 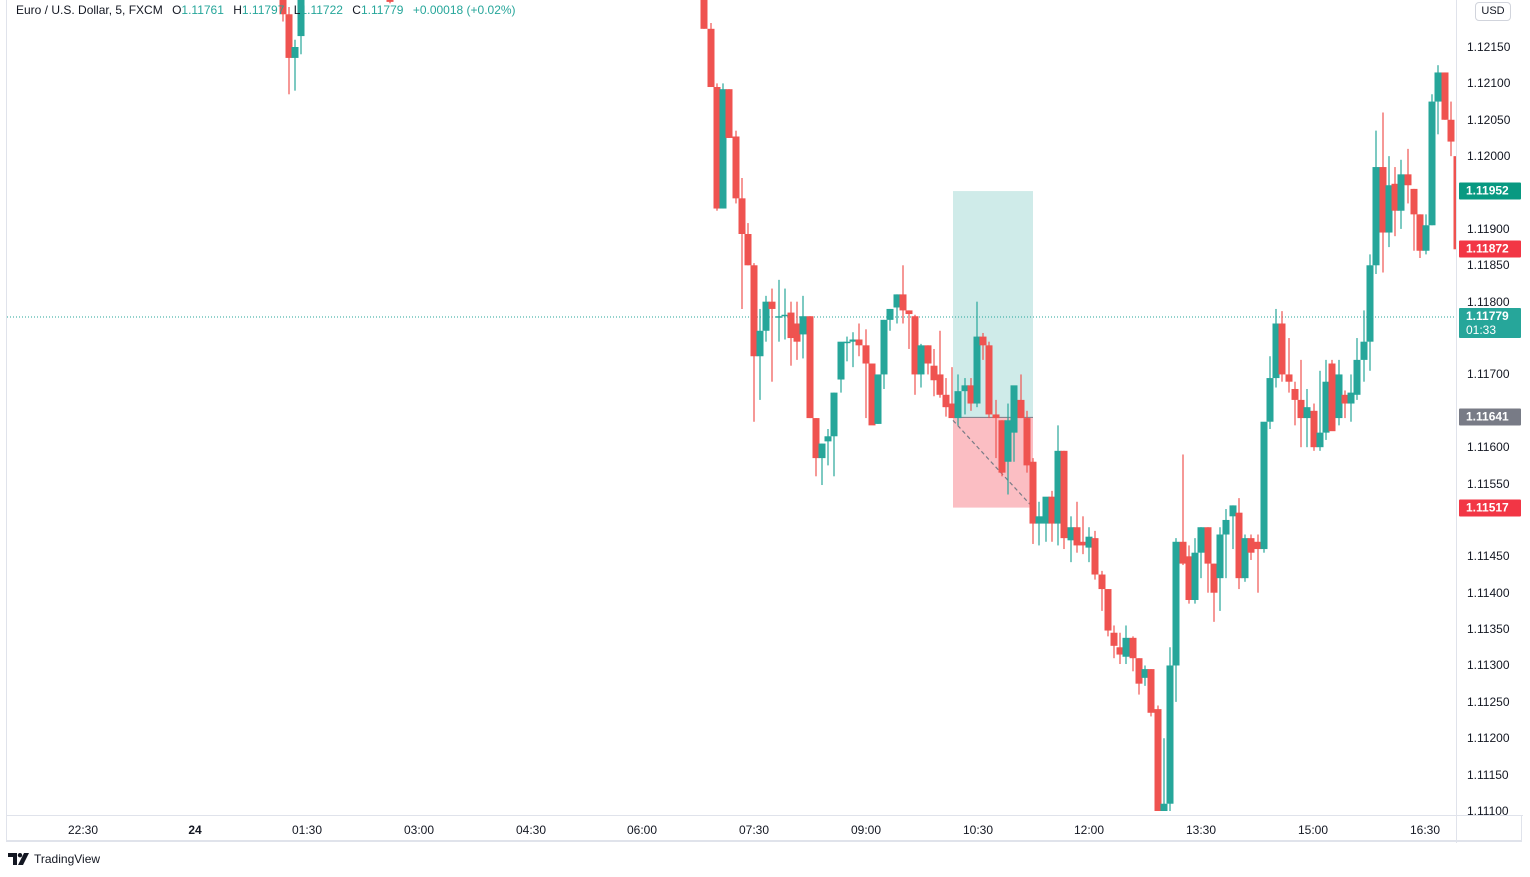 I want to click on bar-countdown: 01:33, so click(x=1481, y=329).